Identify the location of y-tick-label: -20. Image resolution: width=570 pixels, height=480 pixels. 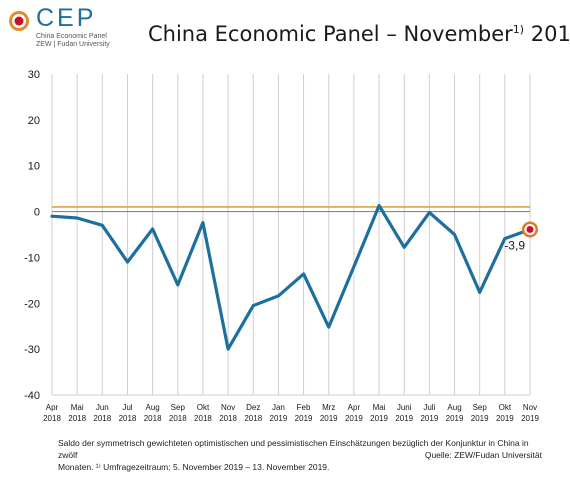
(32, 304).